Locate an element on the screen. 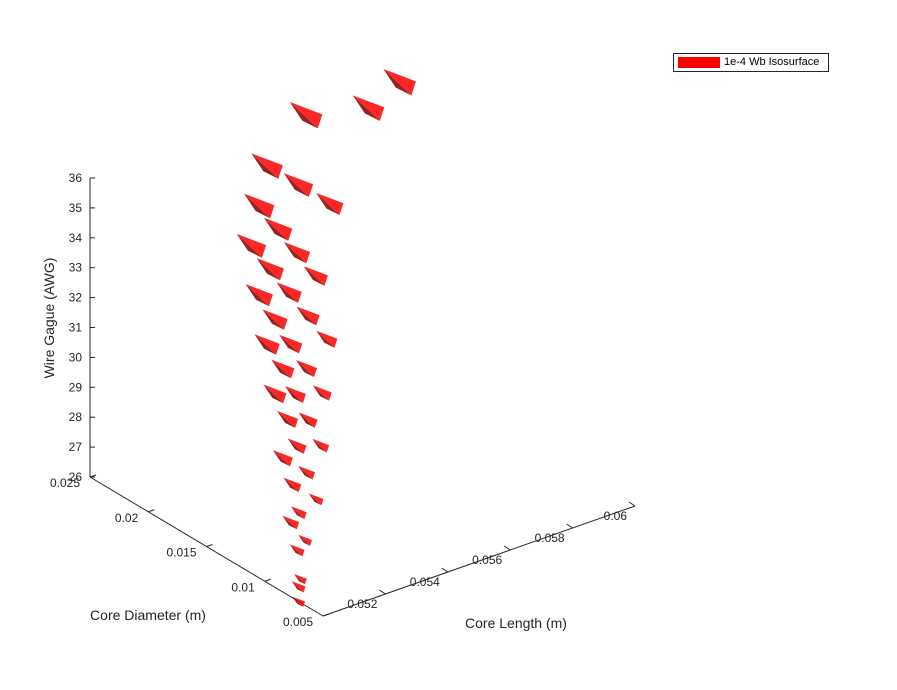  legend-swatch is located at coordinates (699, 62).